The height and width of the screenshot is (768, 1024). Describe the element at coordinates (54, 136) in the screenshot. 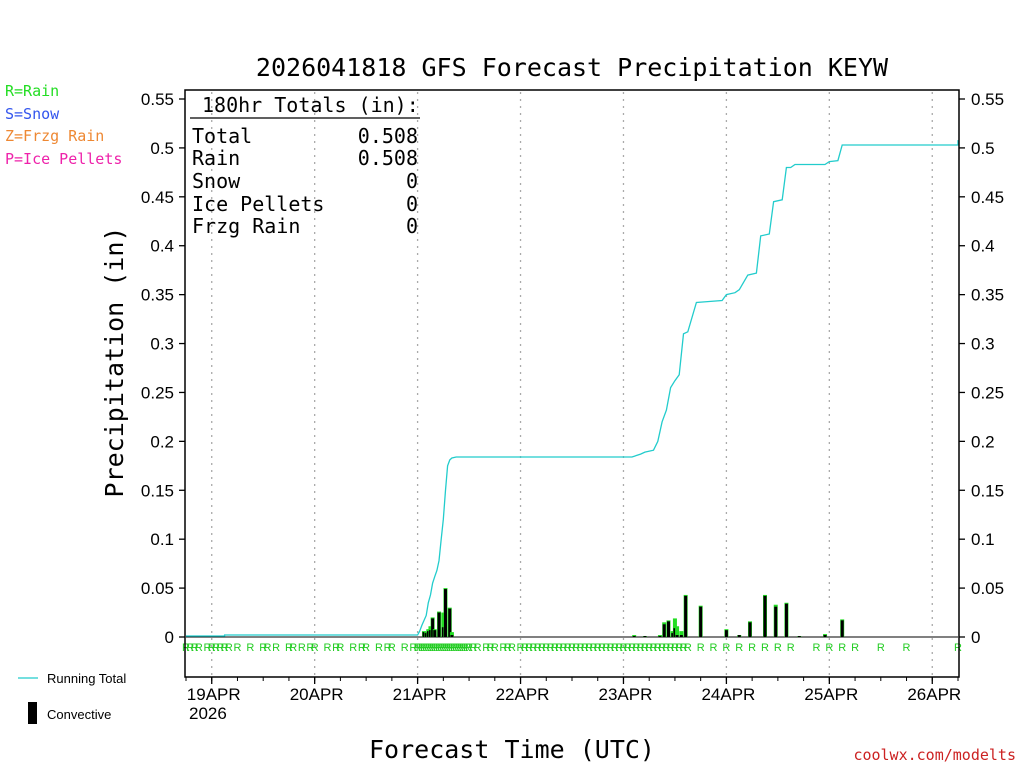

I see `legend-frzg-rain: Z=Frzg Rain` at that location.